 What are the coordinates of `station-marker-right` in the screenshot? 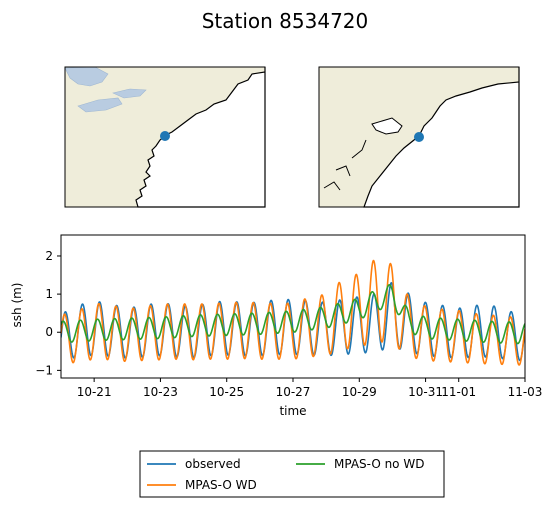 It's located at (419, 137).